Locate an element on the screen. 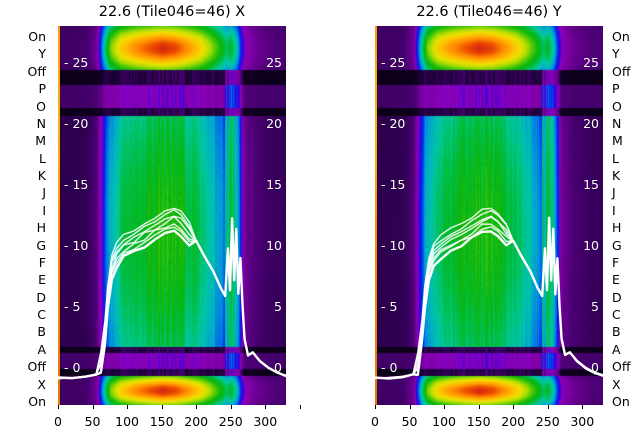  panel-title-y: 22.6 (Tile046=46) Y is located at coordinates (489, 12).